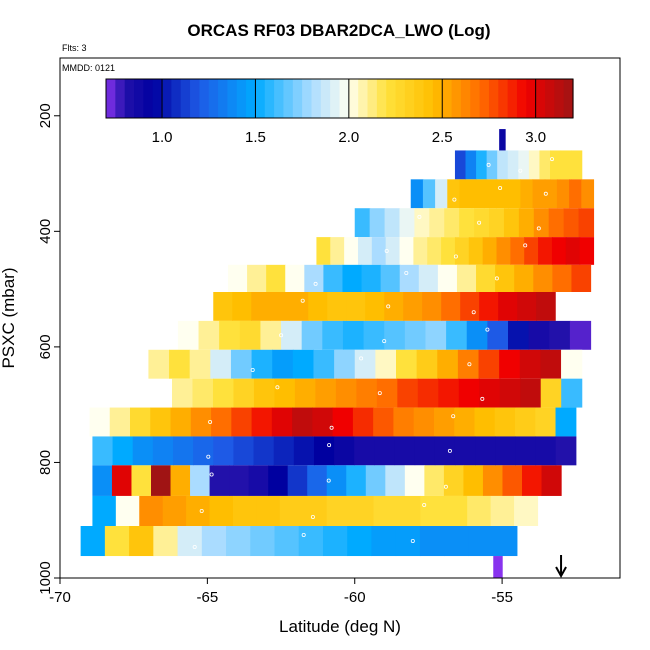 Image resolution: width=650 pixels, height=650 pixels. What do you see at coordinates (355, 597) in the screenshot?
I see `x-tick-label: -60` at bounding box center [355, 597].